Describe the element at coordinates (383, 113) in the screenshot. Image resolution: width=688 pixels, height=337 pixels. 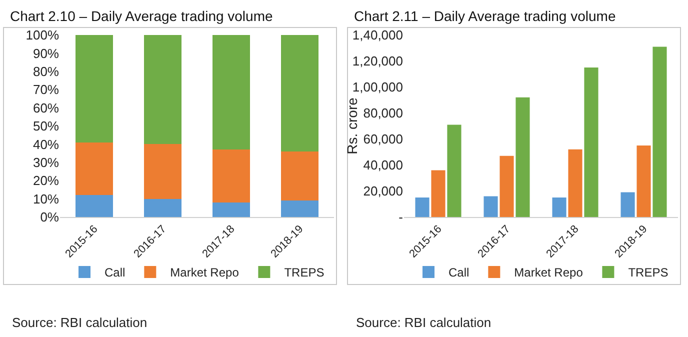
I see `y-tick-label: 80,000` at that location.